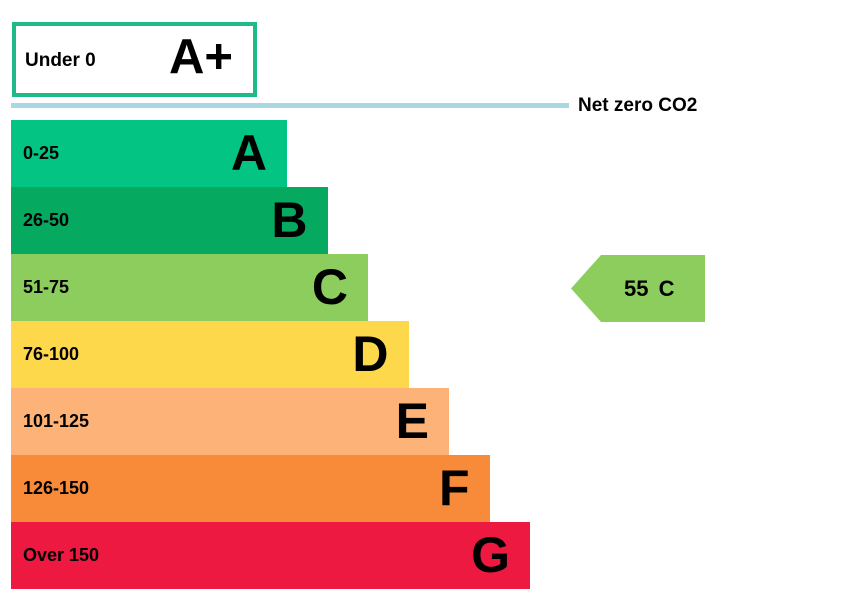  What do you see at coordinates (41, 153) in the screenshot?
I see `band-range-label: 0-25` at bounding box center [41, 153].